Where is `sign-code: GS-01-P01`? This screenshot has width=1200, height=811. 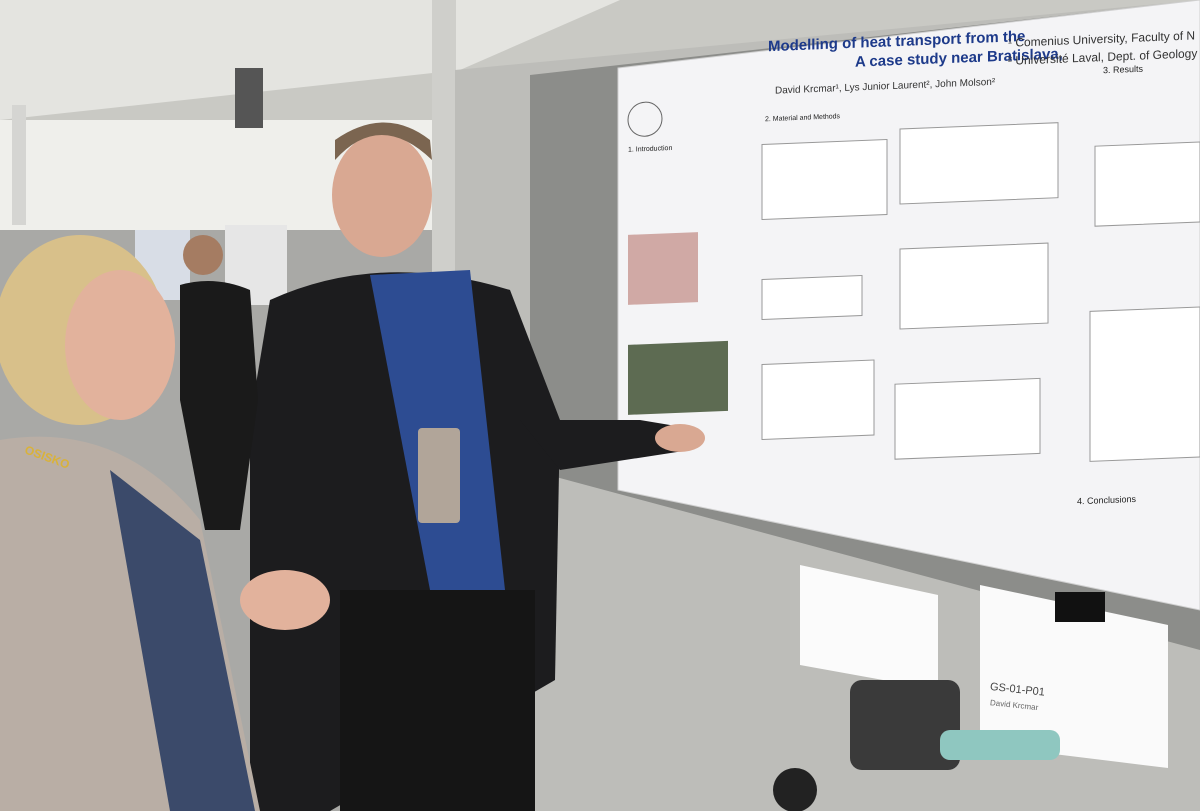 sign-code: GS-01-P01 is located at coordinates (1017, 690).